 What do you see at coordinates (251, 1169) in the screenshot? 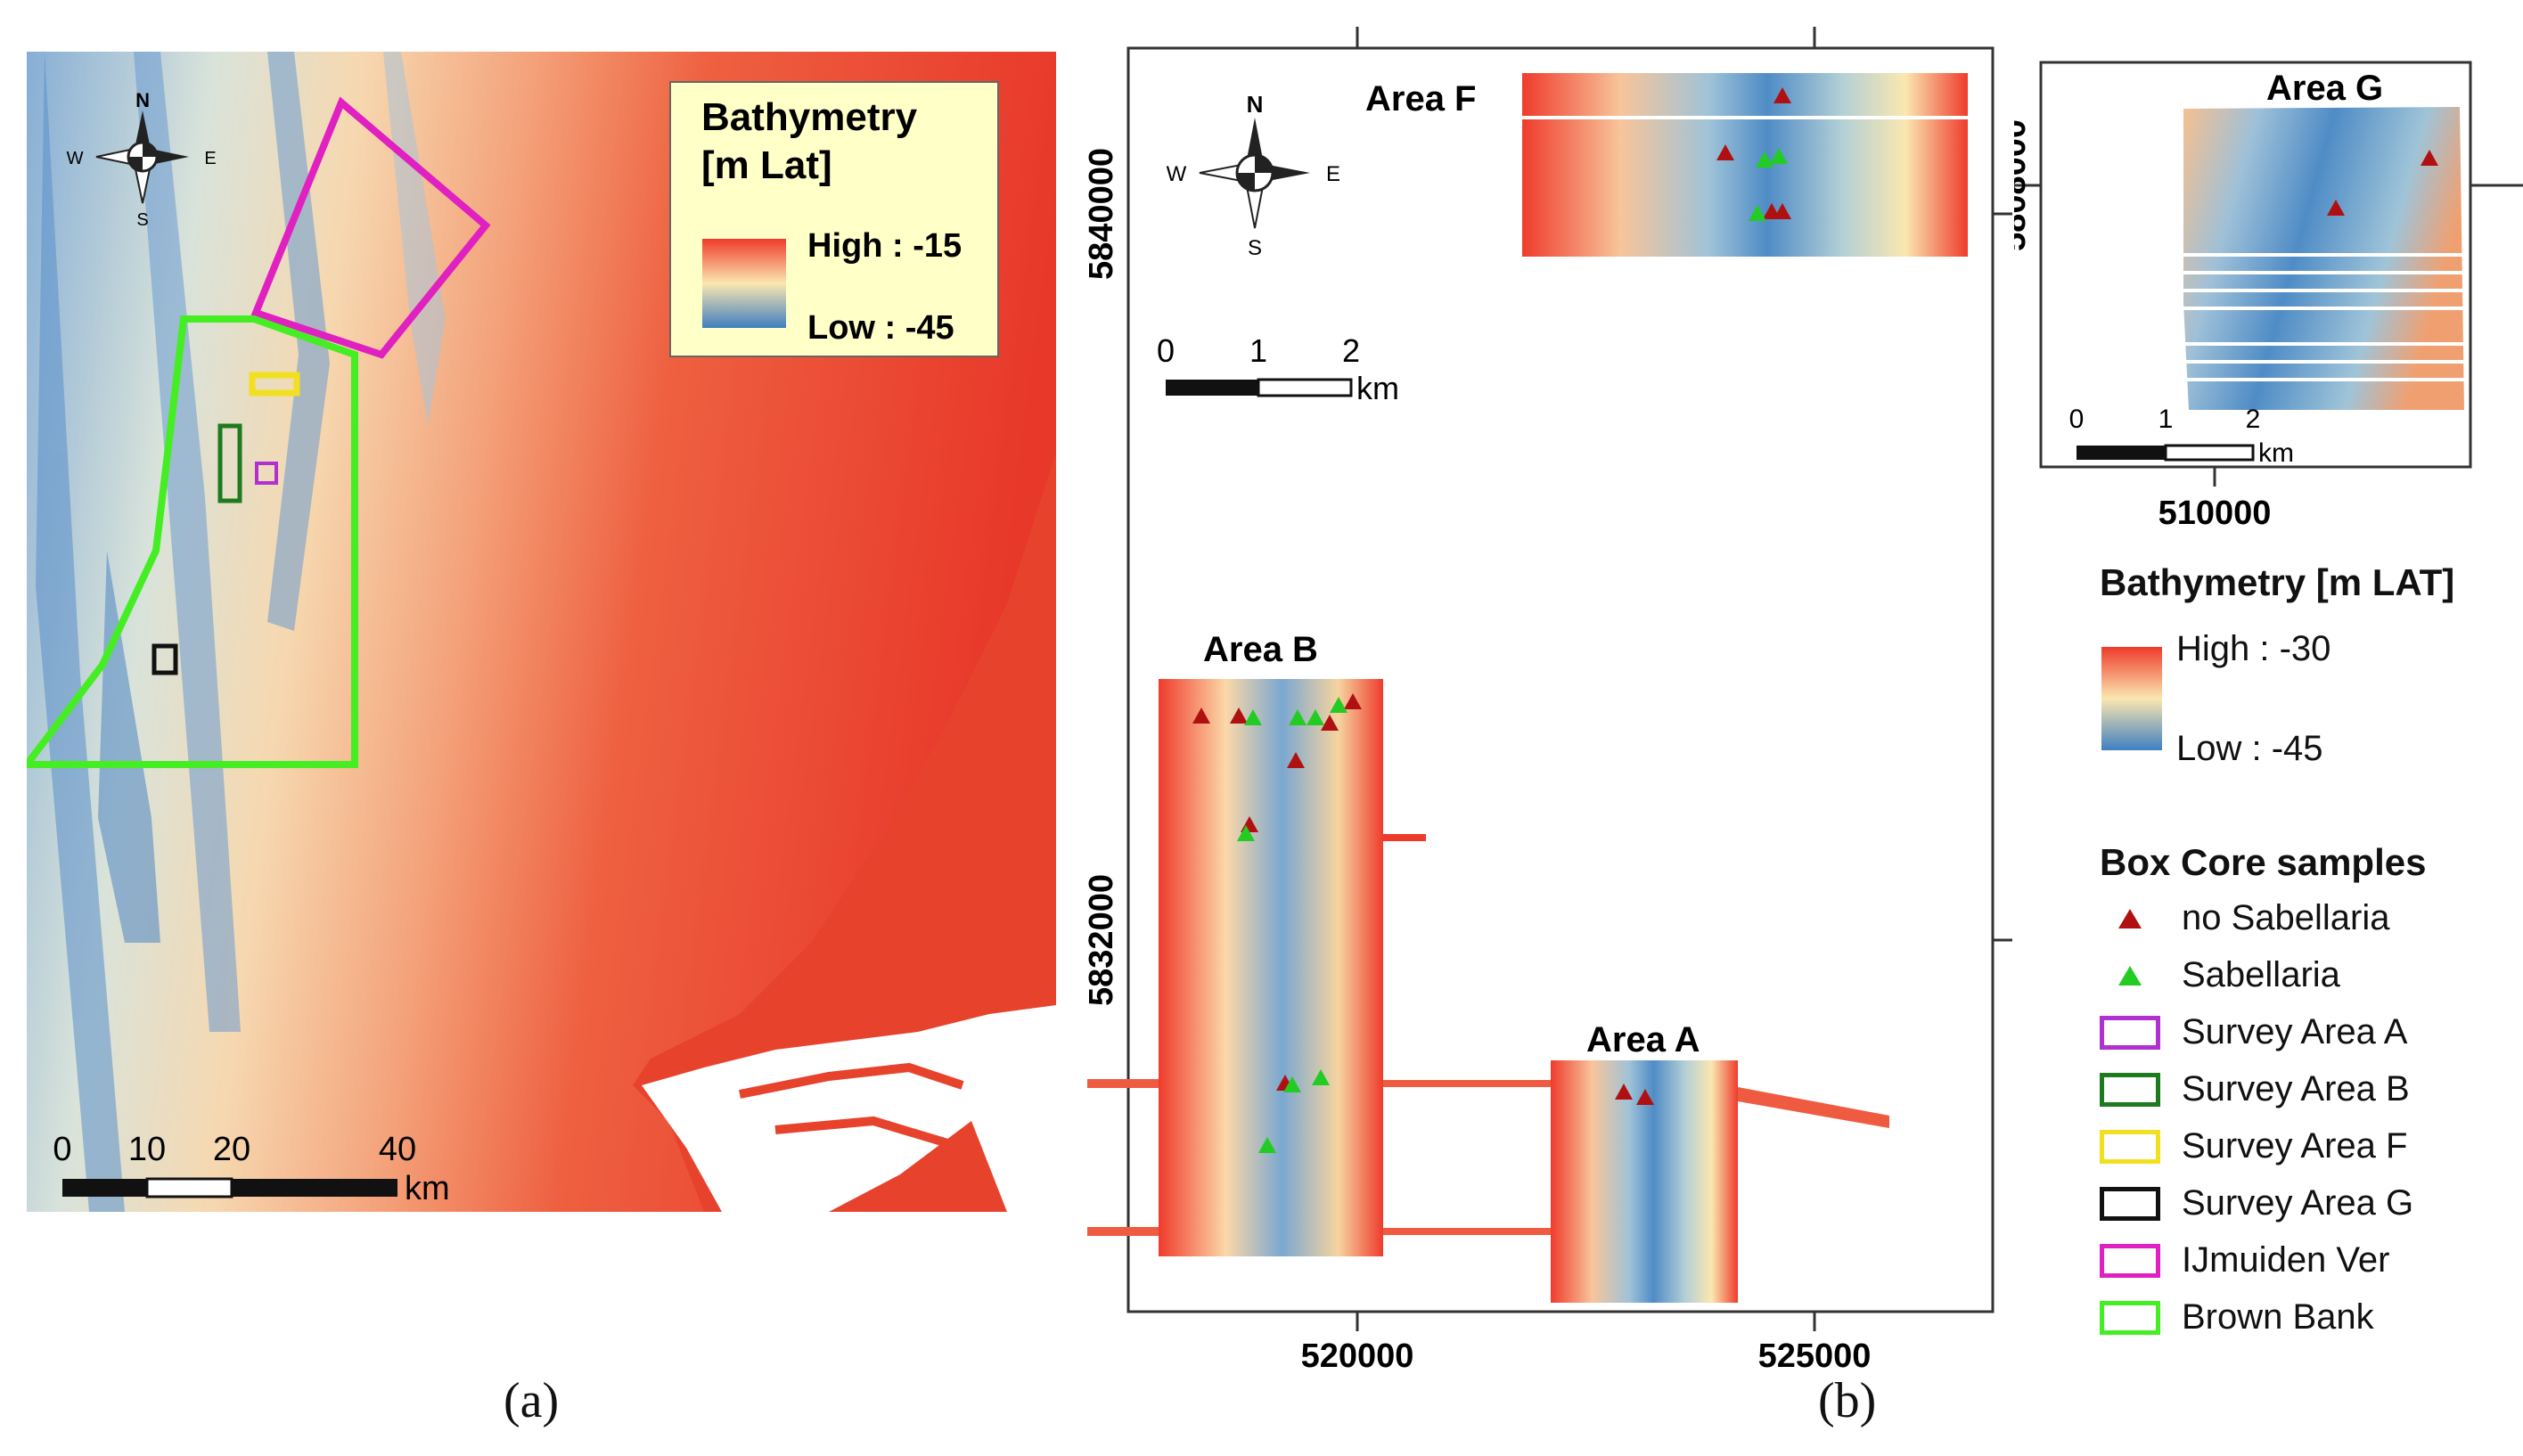
I see `scale-bar-a: 0 10 20 40 km` at bounding box center [251, 1169].